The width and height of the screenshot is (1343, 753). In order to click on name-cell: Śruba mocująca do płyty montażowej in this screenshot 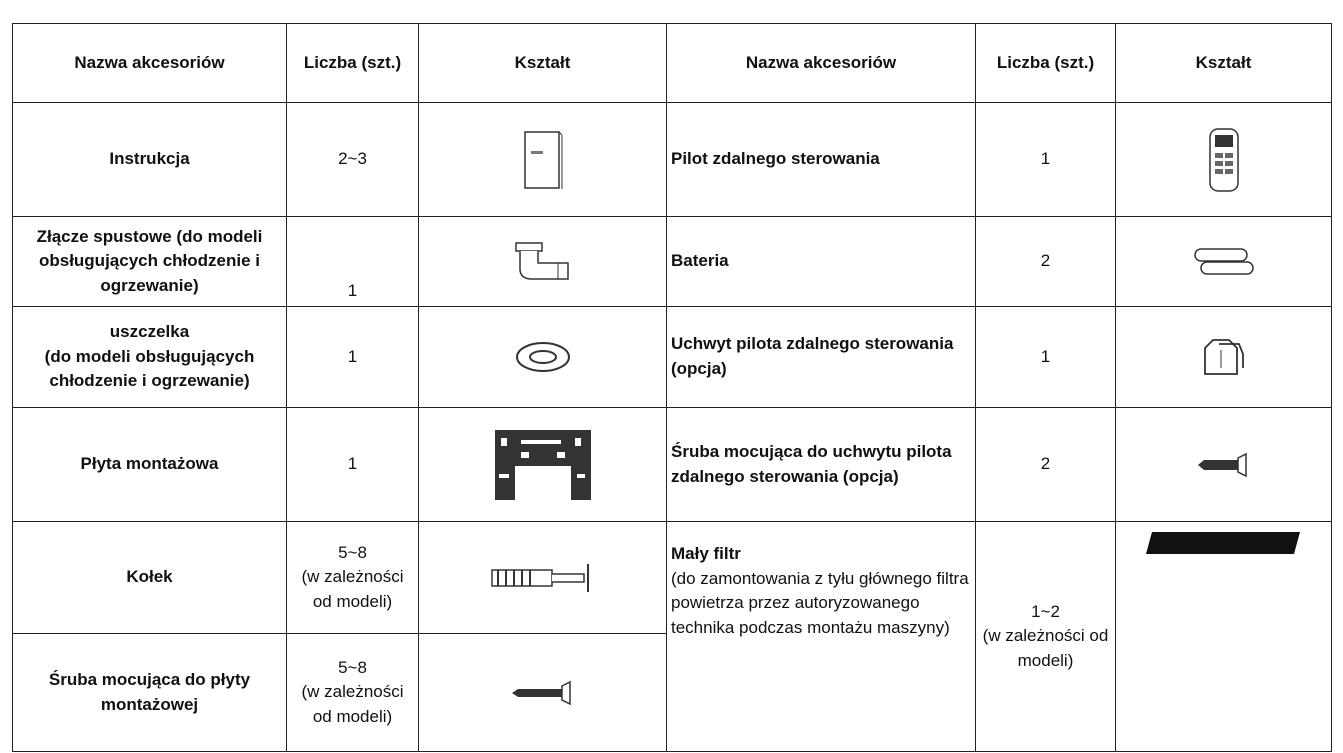, I will do `click(149, 692)`.